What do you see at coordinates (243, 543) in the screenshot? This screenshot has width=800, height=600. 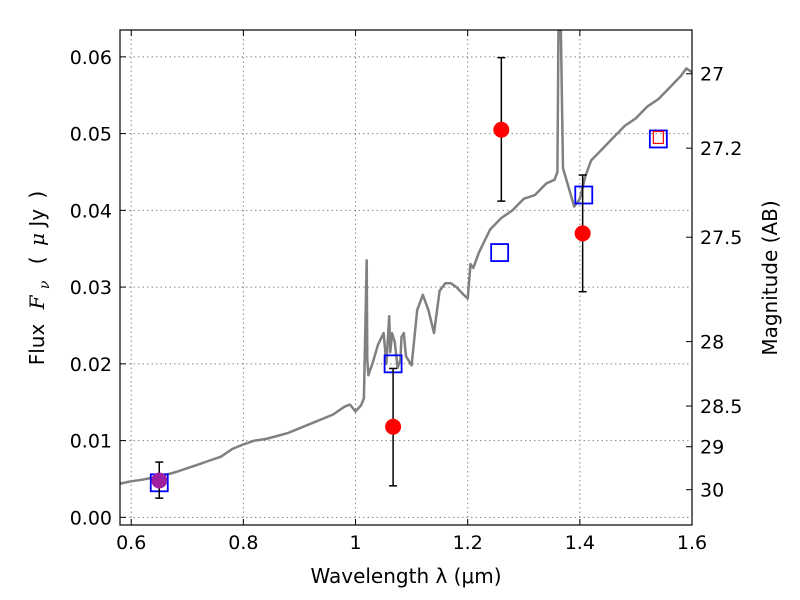 I see `x-tick-label: 0.8` at bounding box center [243, 543].